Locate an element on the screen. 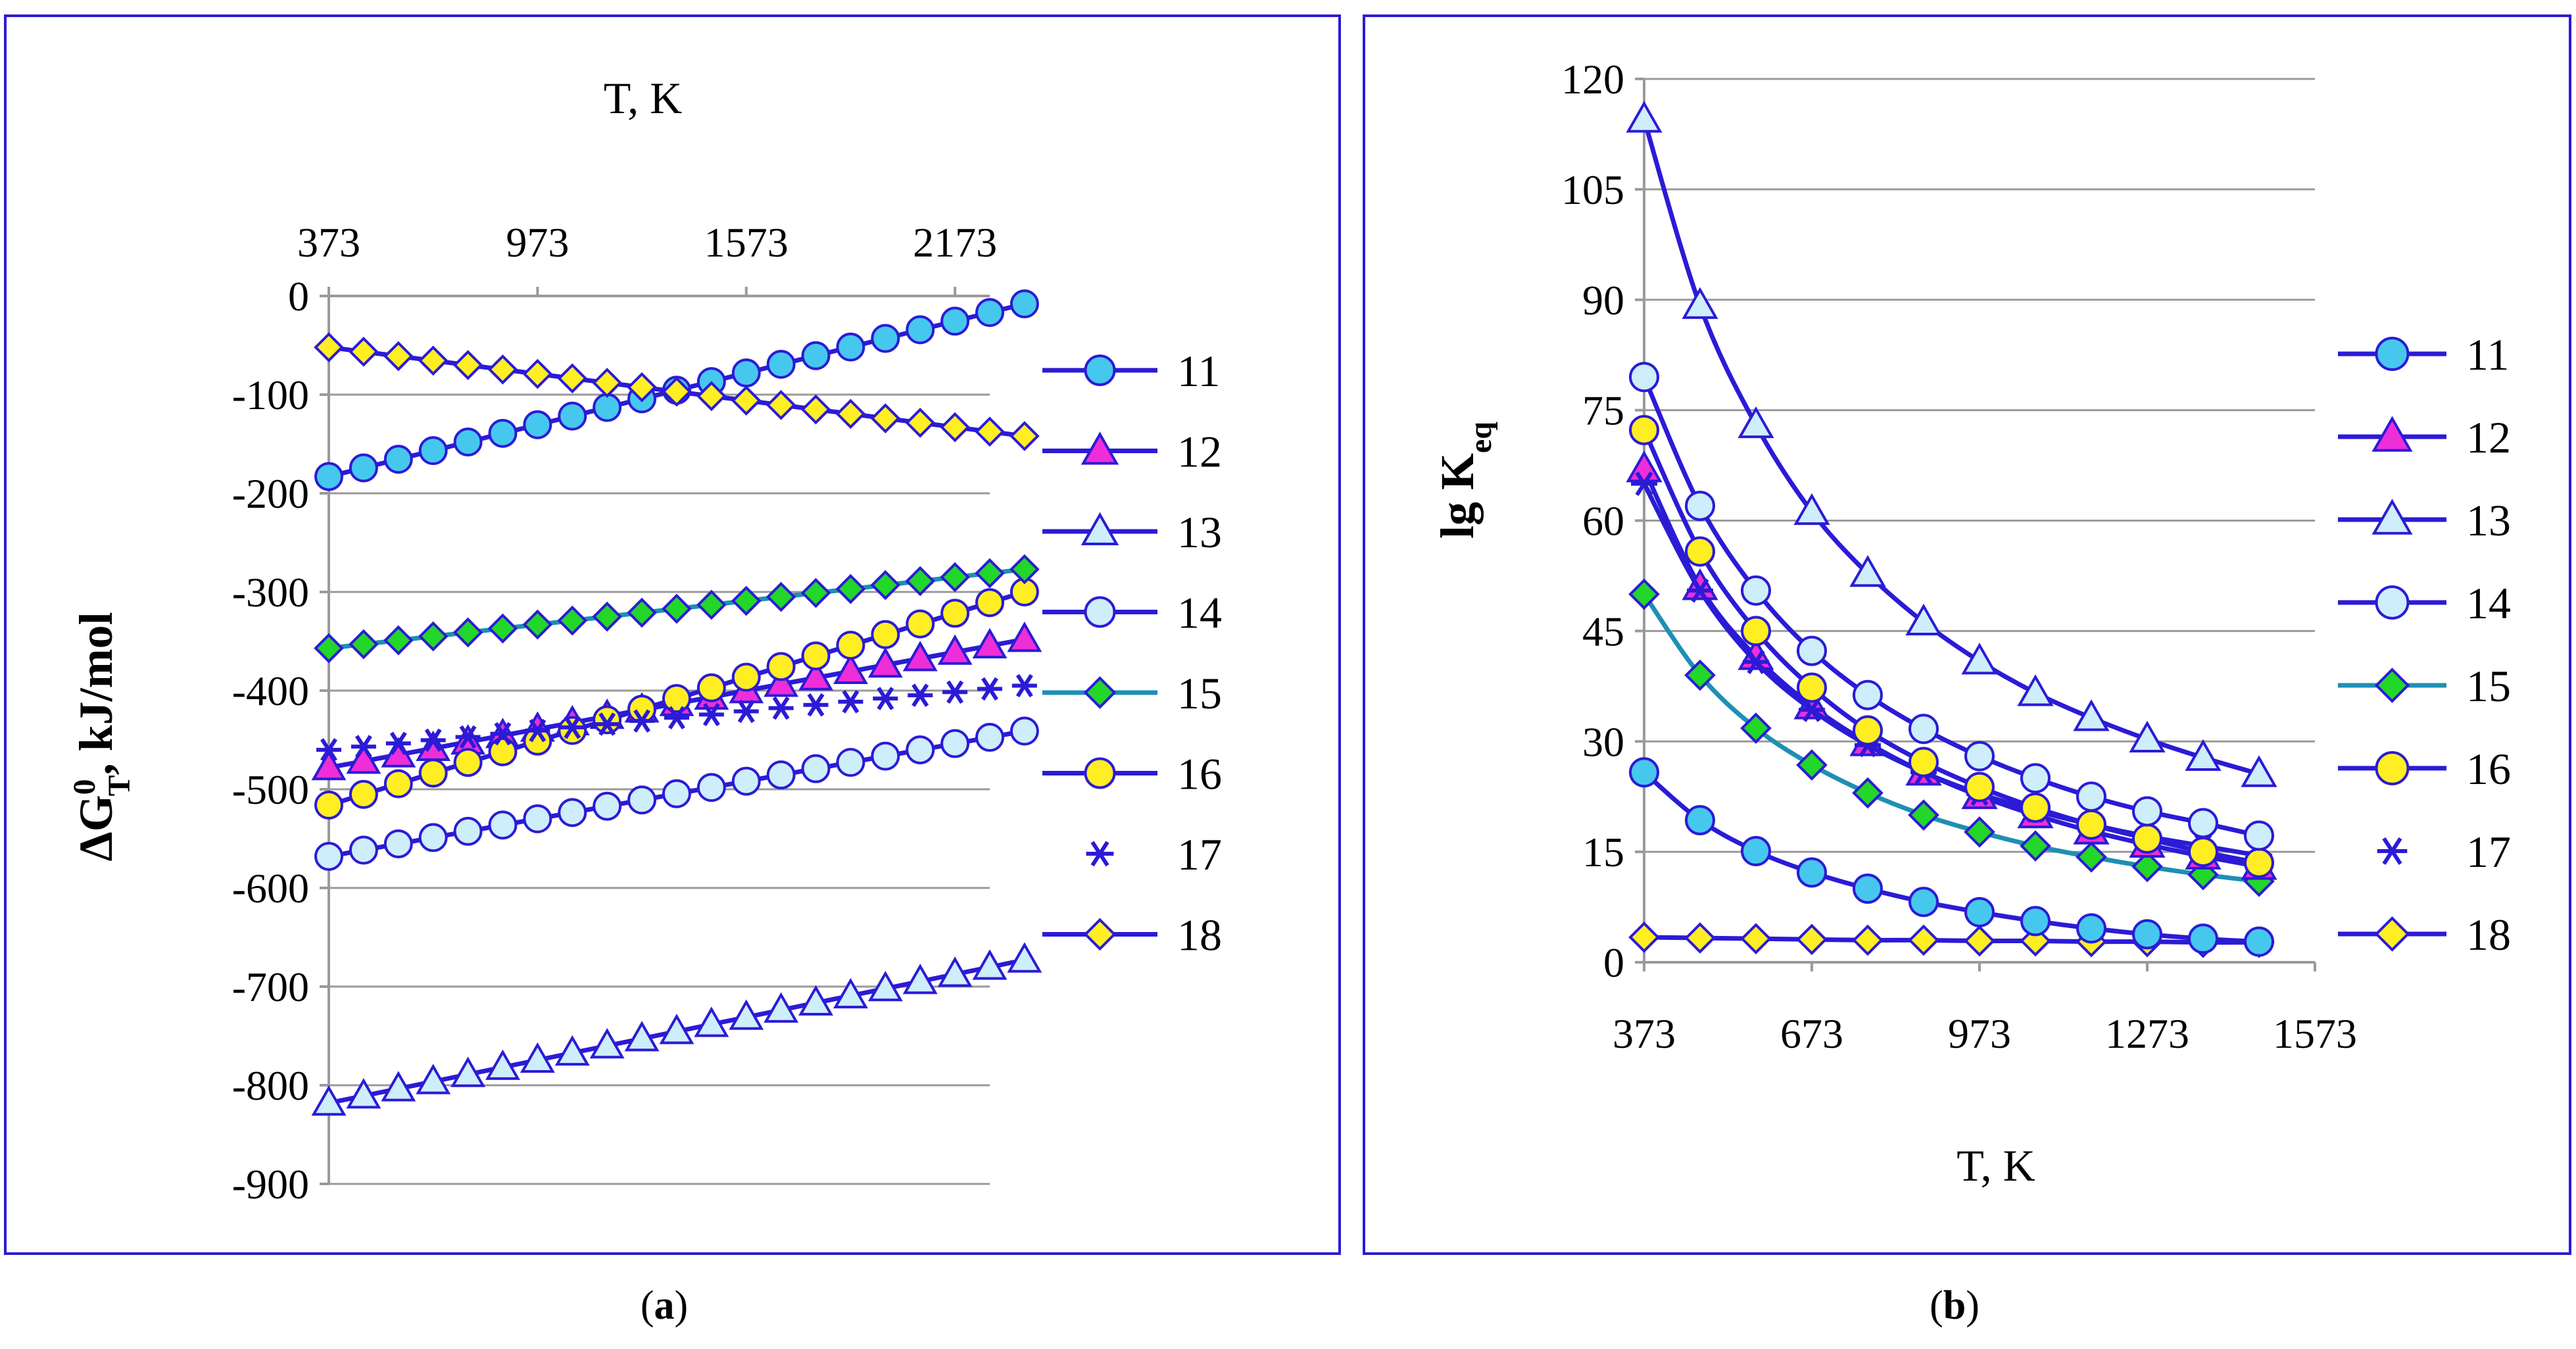 Image resolution: width=2576 pixels, height=1349 pixels. y-tick-label-a-0: 0 is located at coordinates (298, 296).